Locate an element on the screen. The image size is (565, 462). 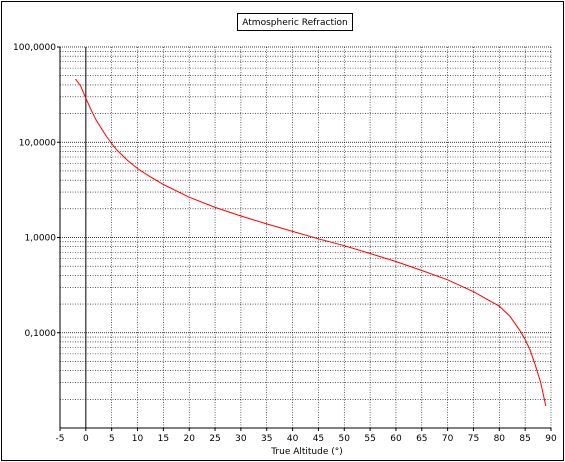
x-tick-label: 85 is located at coordinates (524, 439).